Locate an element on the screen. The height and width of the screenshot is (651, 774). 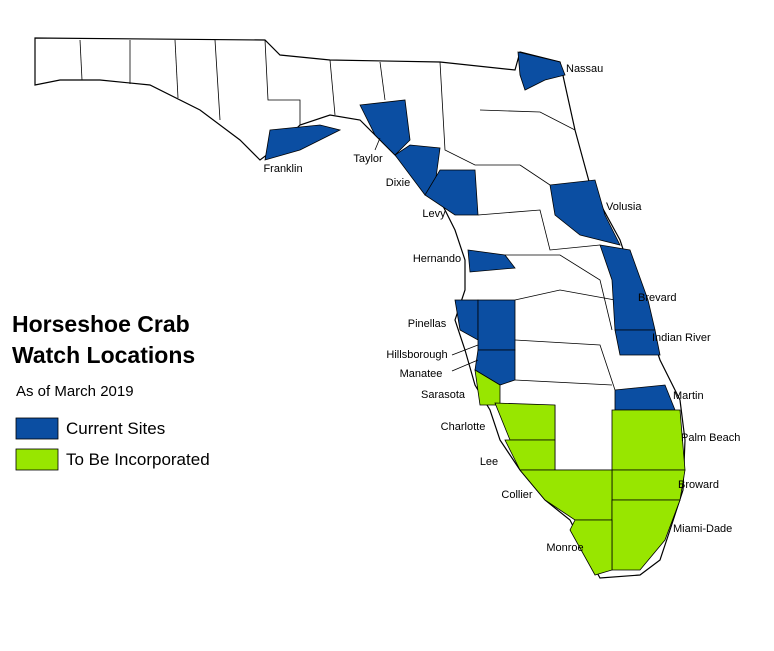
county-label: Monroe is located at coordinates (564, 548).